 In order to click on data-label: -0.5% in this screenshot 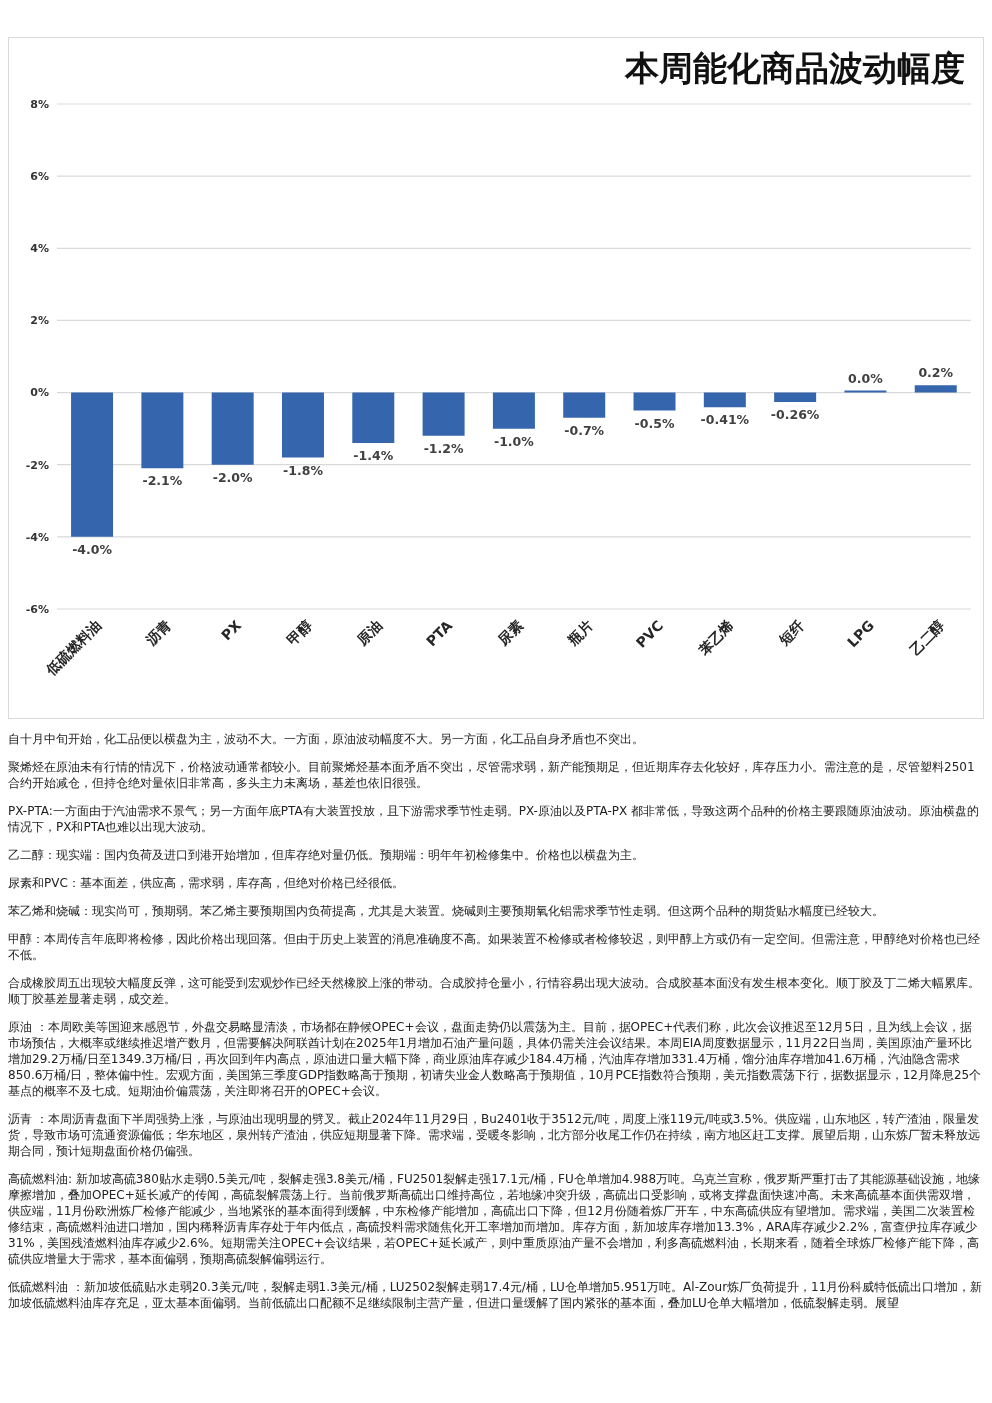, I will do `click(654, 423)`.